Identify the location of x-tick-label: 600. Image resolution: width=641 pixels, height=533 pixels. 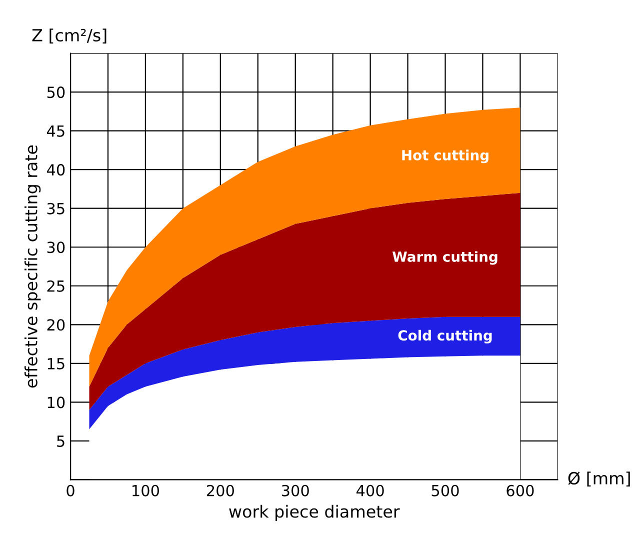
(520, 490).